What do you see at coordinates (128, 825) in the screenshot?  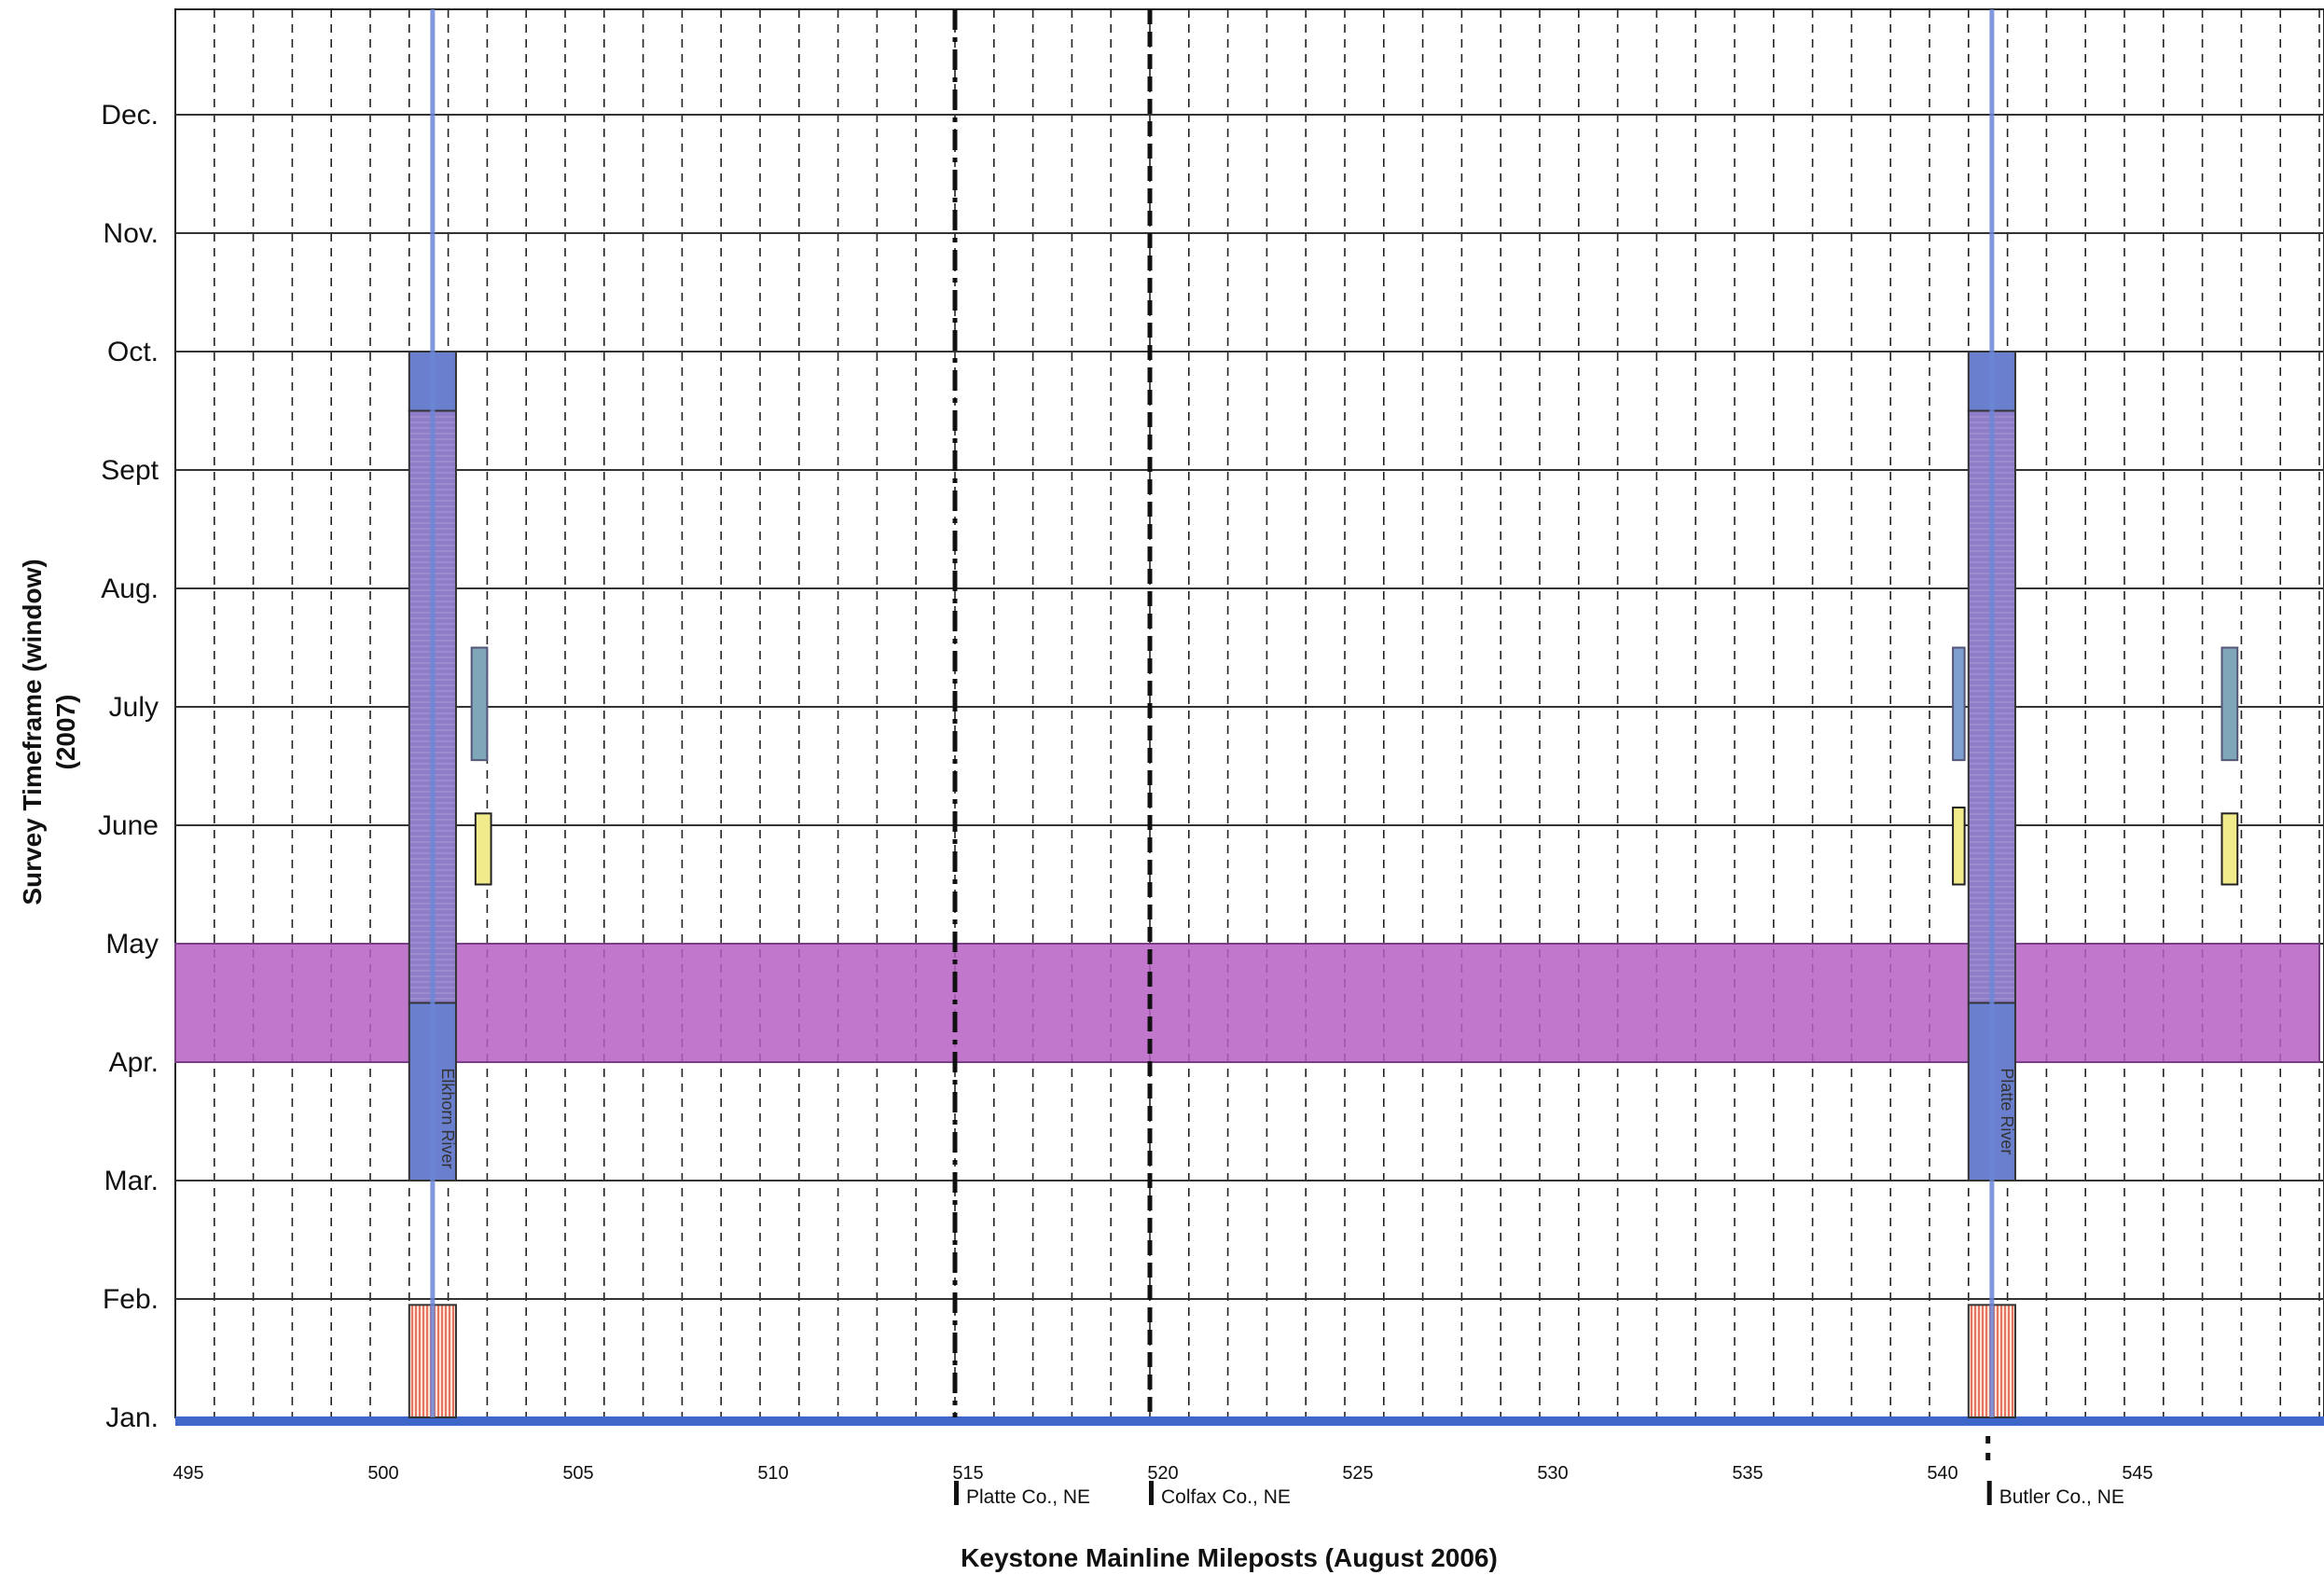 I see `y-tick-label: June` at bounding box center [128, 825].